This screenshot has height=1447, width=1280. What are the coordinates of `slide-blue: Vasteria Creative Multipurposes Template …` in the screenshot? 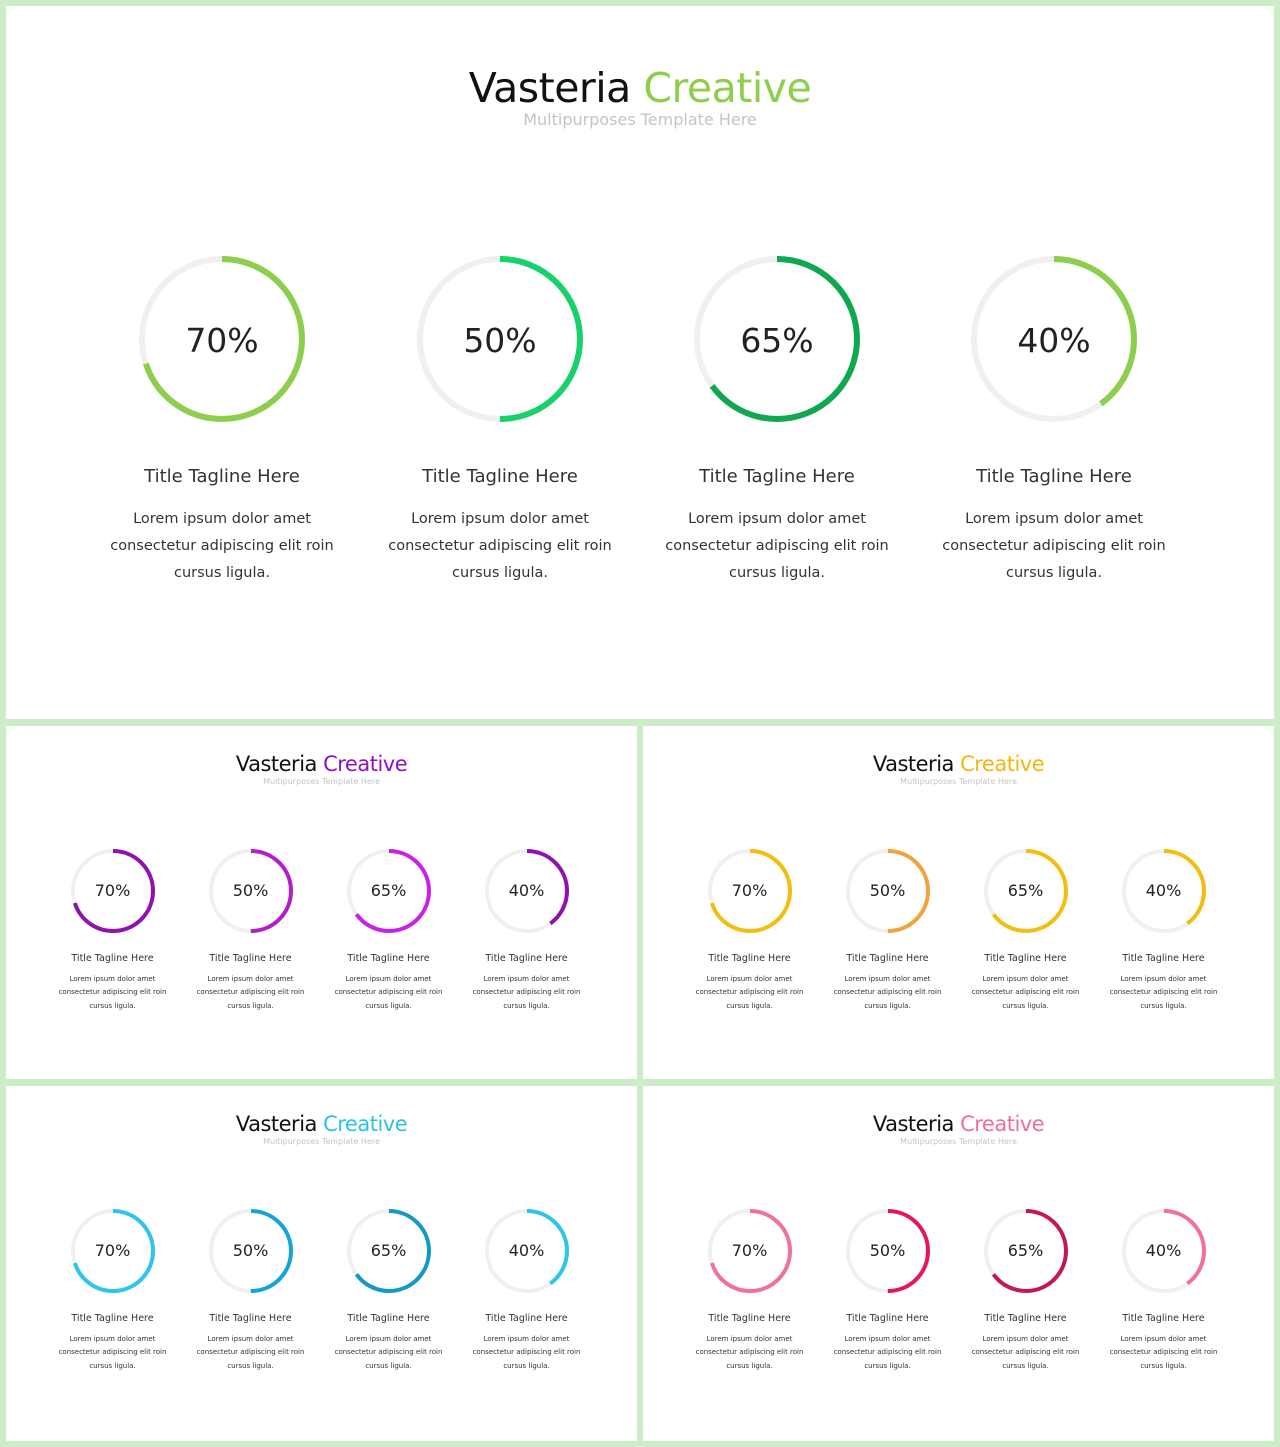 It's located at (321, 1263).